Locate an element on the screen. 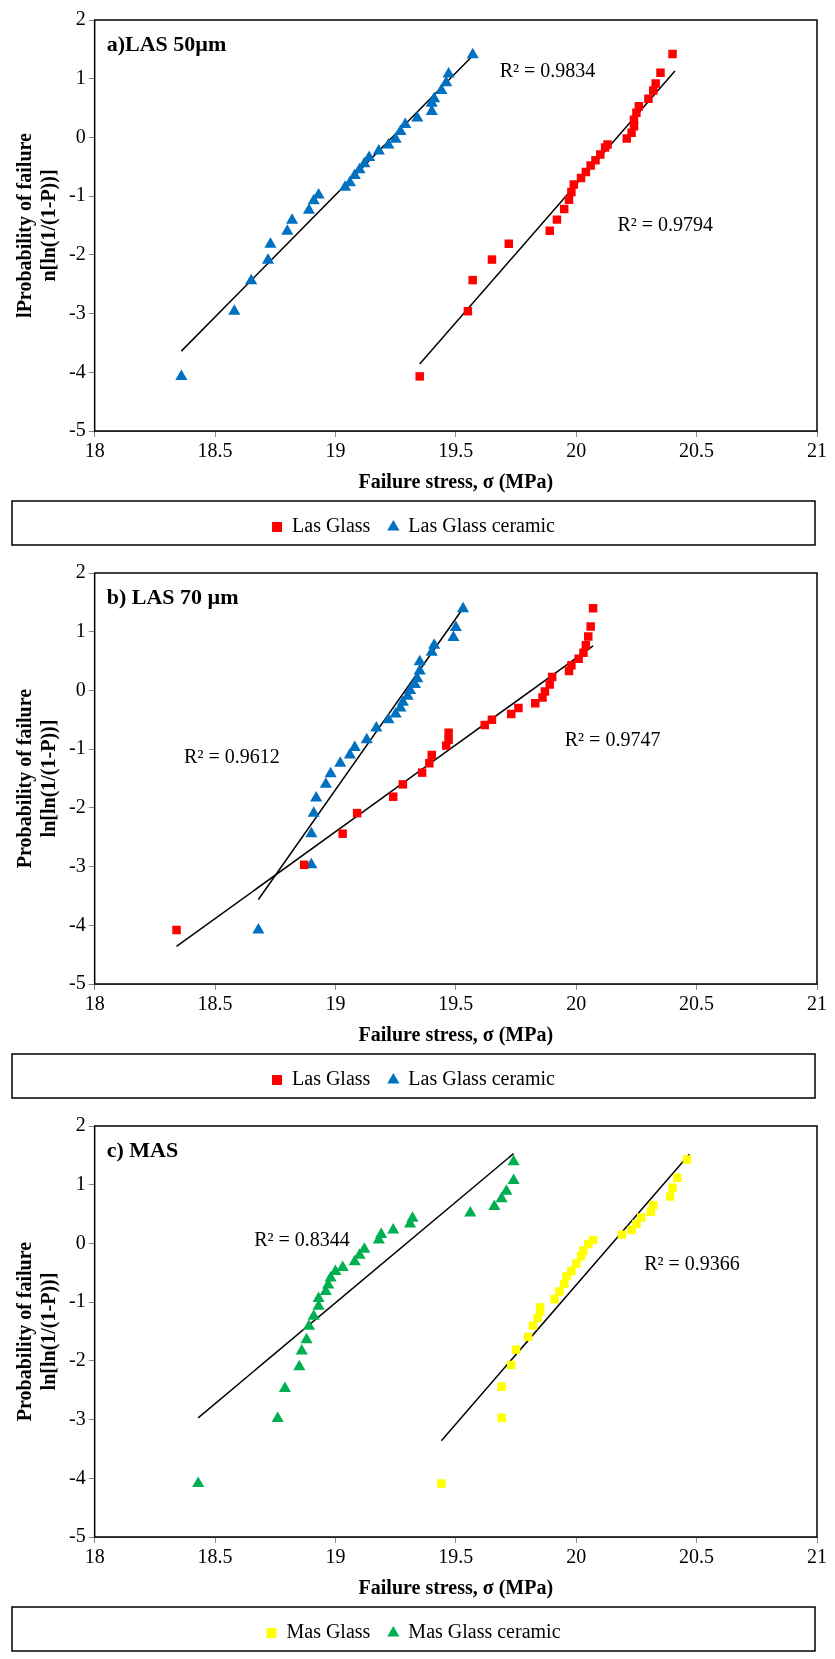 Image resolution: width=835 pixels, height=1659 pixels. annotation: R² = 0.9794 is located at coordinates (665, 223).